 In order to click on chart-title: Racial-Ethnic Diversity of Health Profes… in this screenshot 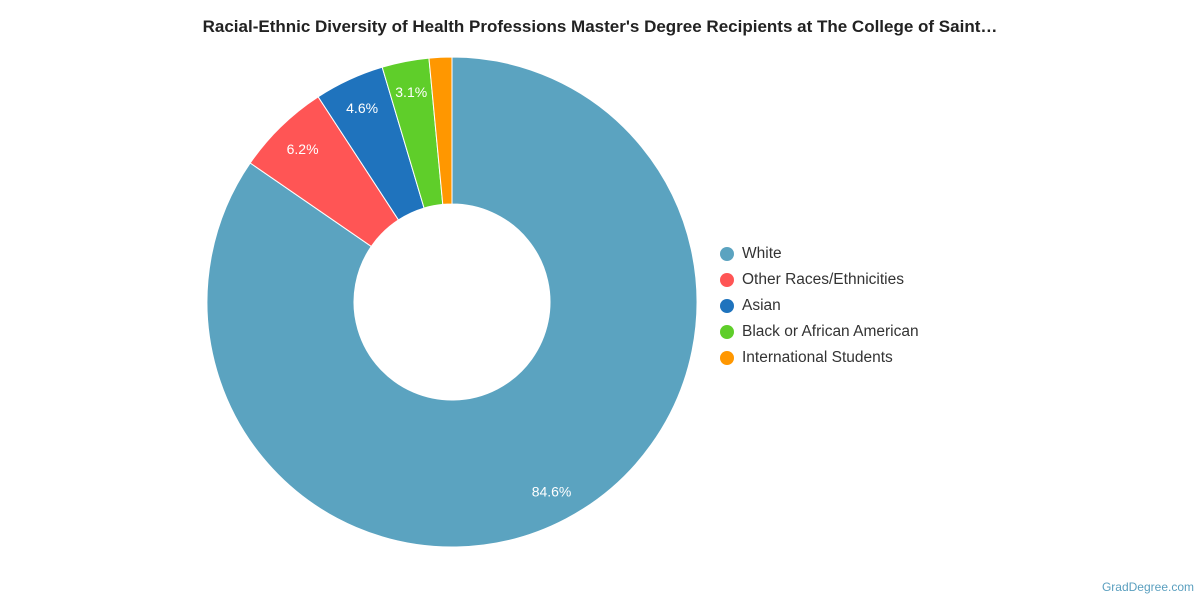, I will do `click(600, 26)`.